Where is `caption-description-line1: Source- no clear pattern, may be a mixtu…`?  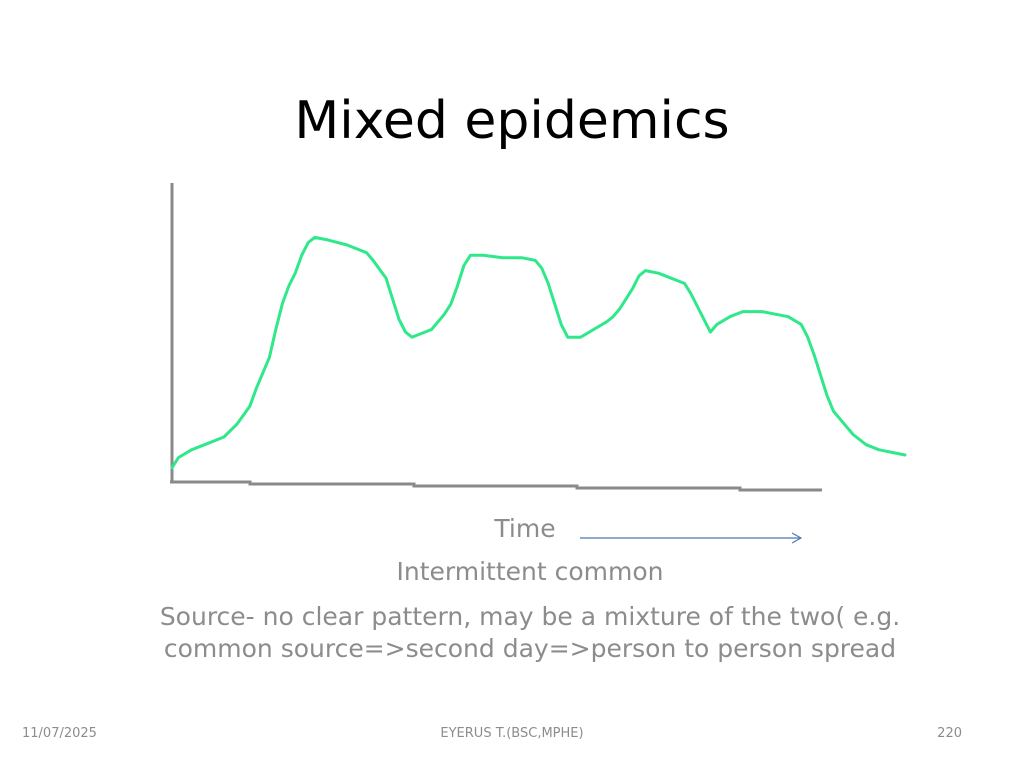
caption-description-line1: Source- no clear pattern, may be a mixtu… is located at coordinates (530, 616).